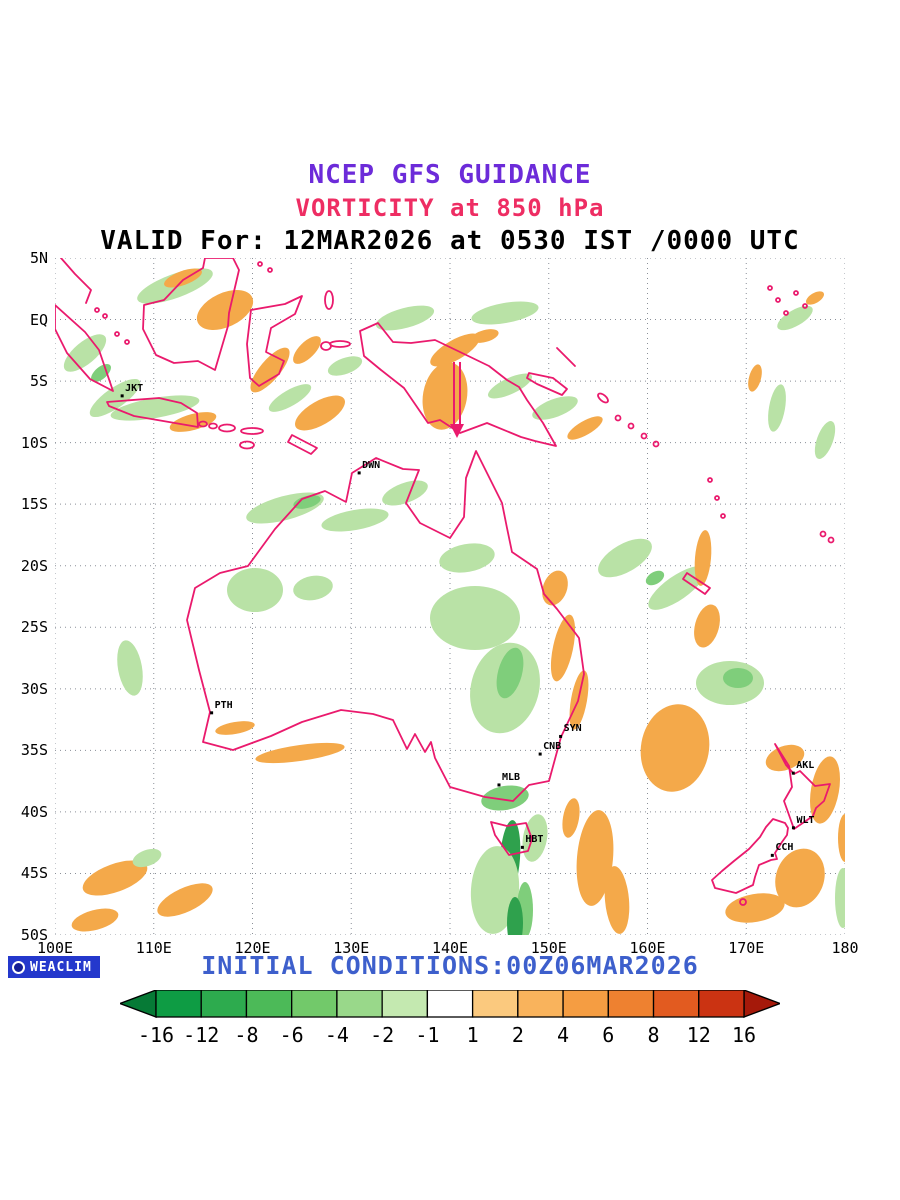  I want to click on city-label: JKT, so click(134, 388).